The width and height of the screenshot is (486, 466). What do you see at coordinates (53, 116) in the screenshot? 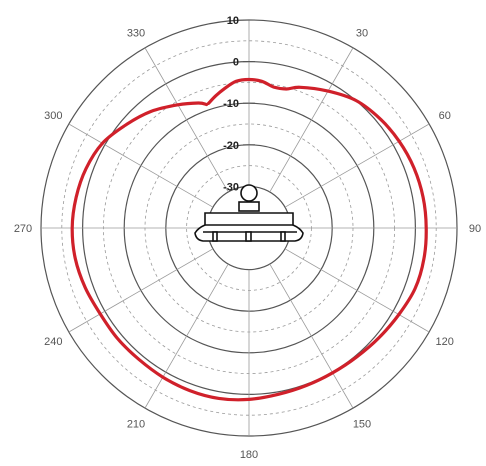
I see `angle-tick-label: 300` at bounding box center [53, 116].